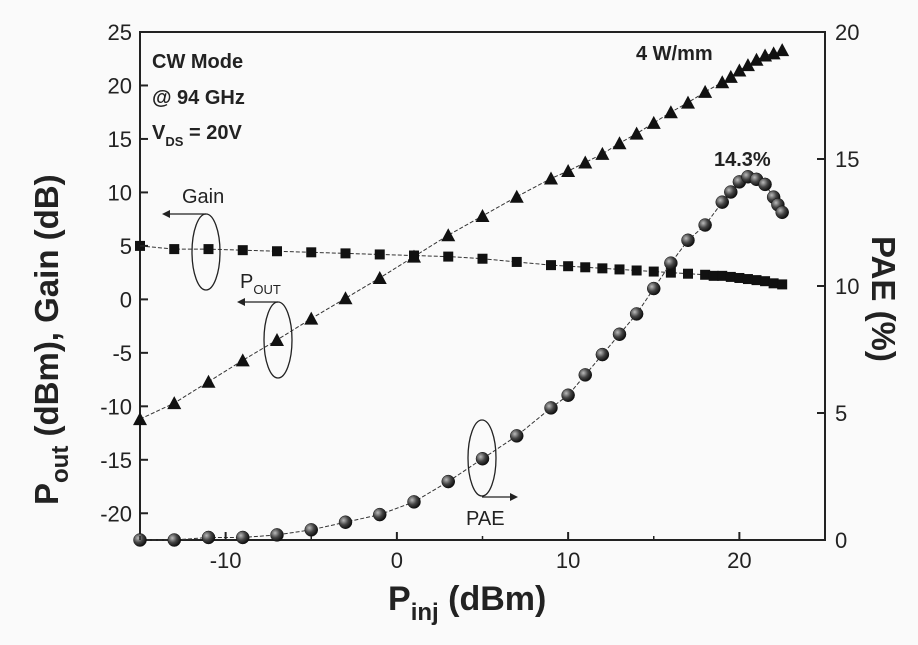 Image resolution: width=918 pixels, height=645 pixels. Describe the element at coordinates (883, 299) in the screenshot. I see `y-right-axis-title: PAE (%)` at that location.